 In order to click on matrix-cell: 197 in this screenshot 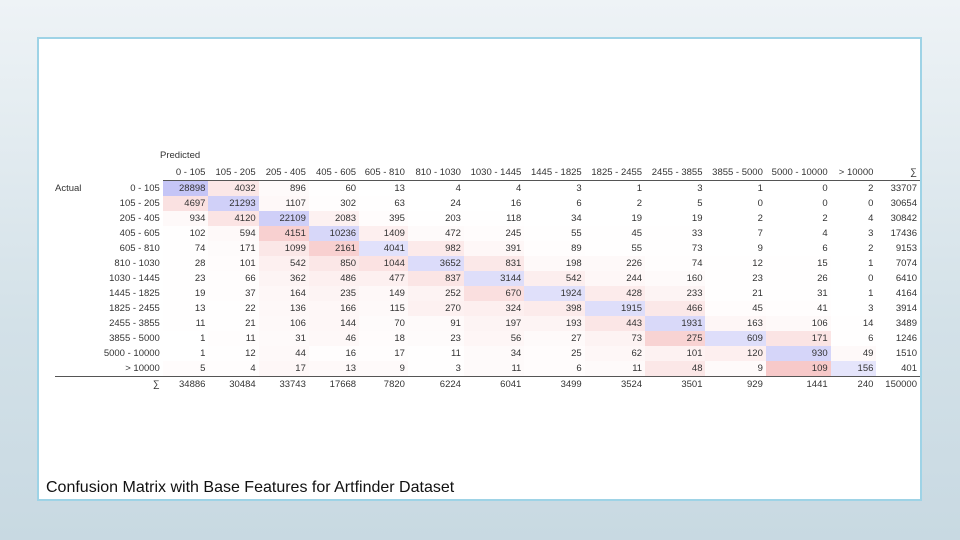, I will do `click(494, 323)`.